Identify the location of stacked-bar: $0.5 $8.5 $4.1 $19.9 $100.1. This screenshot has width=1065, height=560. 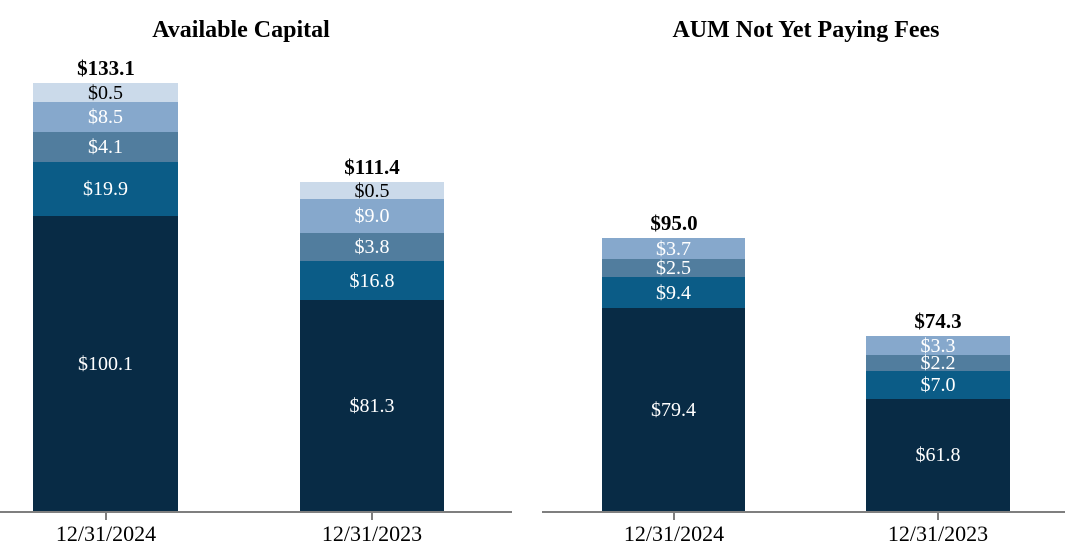
(105, 297).